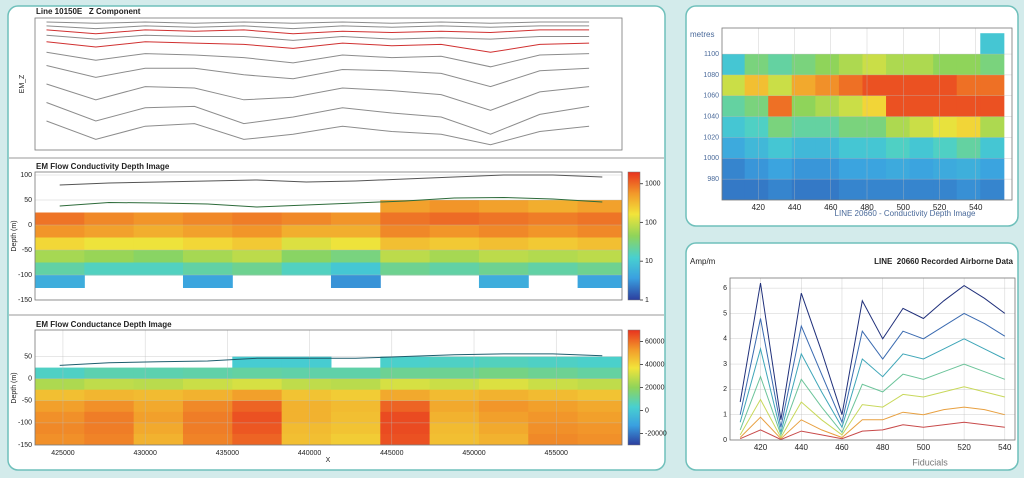 This screenshot has height=478, width=1024. I want to click on y-tick-label: 1040, so click(711, 116).